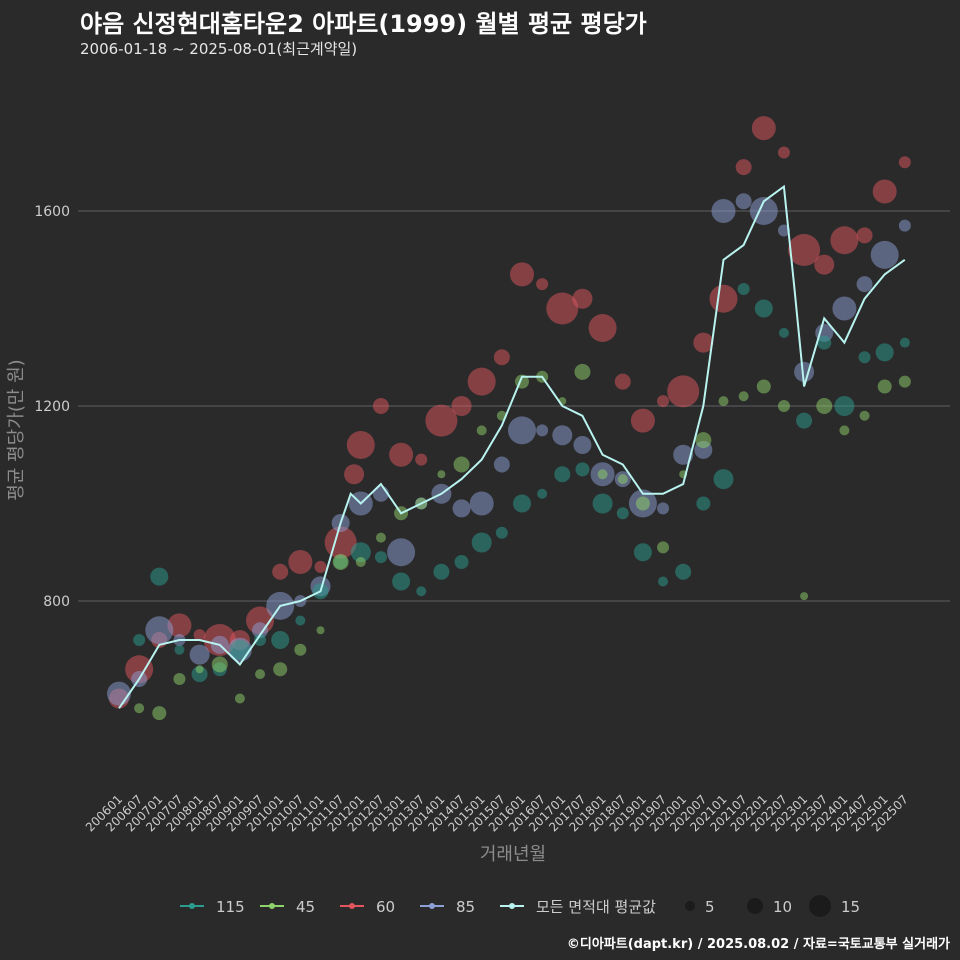 The height and width of the screenshot is (960, 960). What do you see at coordinates (52, 212) in the screenshot?
I see `y-tick-label: 1600` at bounding box center [52, 212].